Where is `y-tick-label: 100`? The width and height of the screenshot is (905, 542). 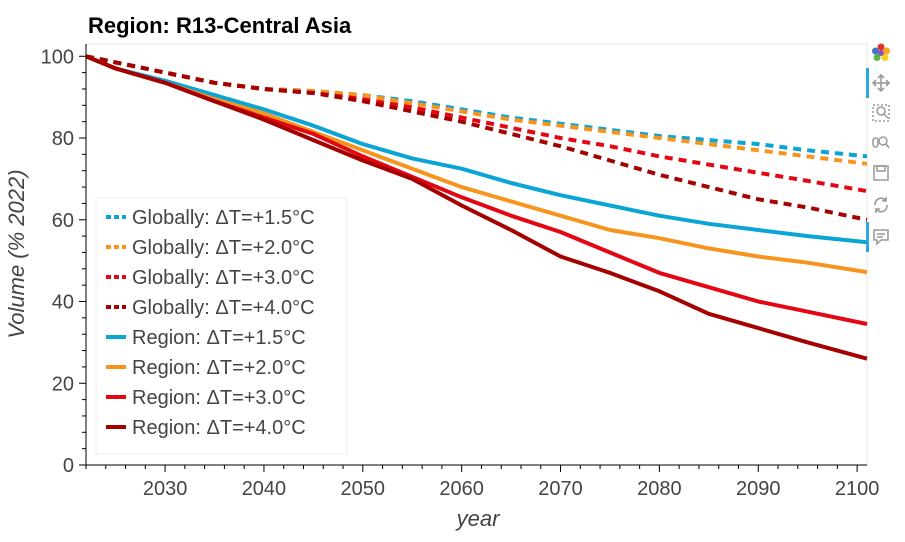 y-tick-label: 100 is located at coordinates (57, 57).